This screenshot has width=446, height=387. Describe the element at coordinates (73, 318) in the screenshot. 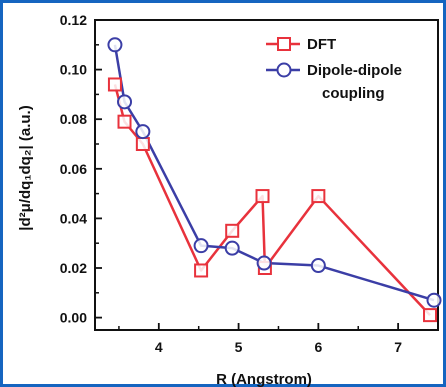

I see `y-tick-label: 0.00` at that location.